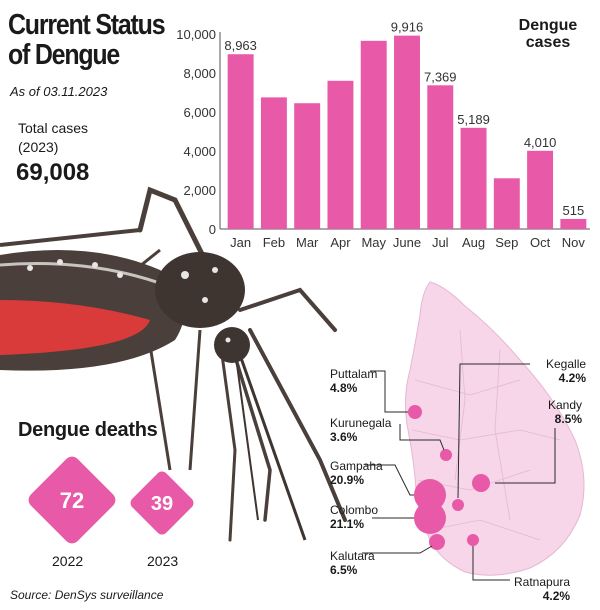 This screenshot has height=610, width=600. Describe the element at coordinates (340, 154) in the screenshot. I see `bar-apr` at that location.